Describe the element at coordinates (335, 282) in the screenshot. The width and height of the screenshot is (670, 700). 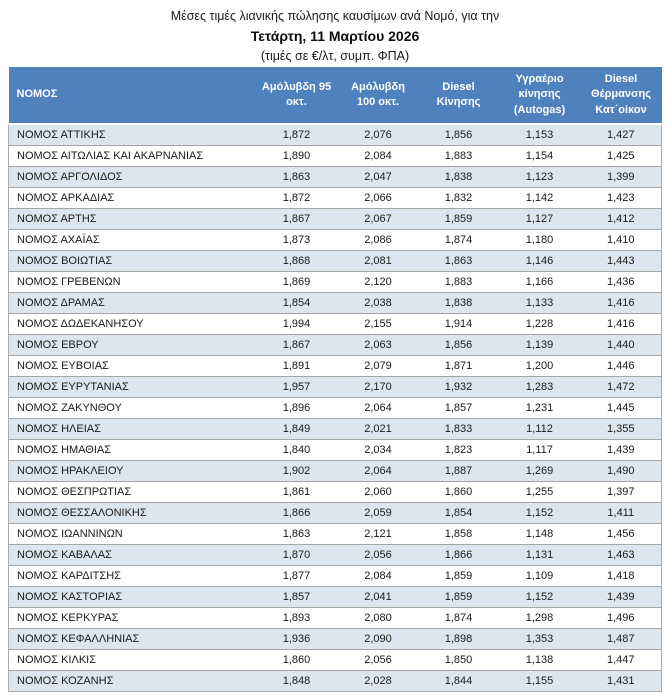
I see `table-row: ΝΟΜΟΣ ΓΡΕΒΕΝΩΝ 1,869 2,120 1,883 1,166 1,436` at that location.